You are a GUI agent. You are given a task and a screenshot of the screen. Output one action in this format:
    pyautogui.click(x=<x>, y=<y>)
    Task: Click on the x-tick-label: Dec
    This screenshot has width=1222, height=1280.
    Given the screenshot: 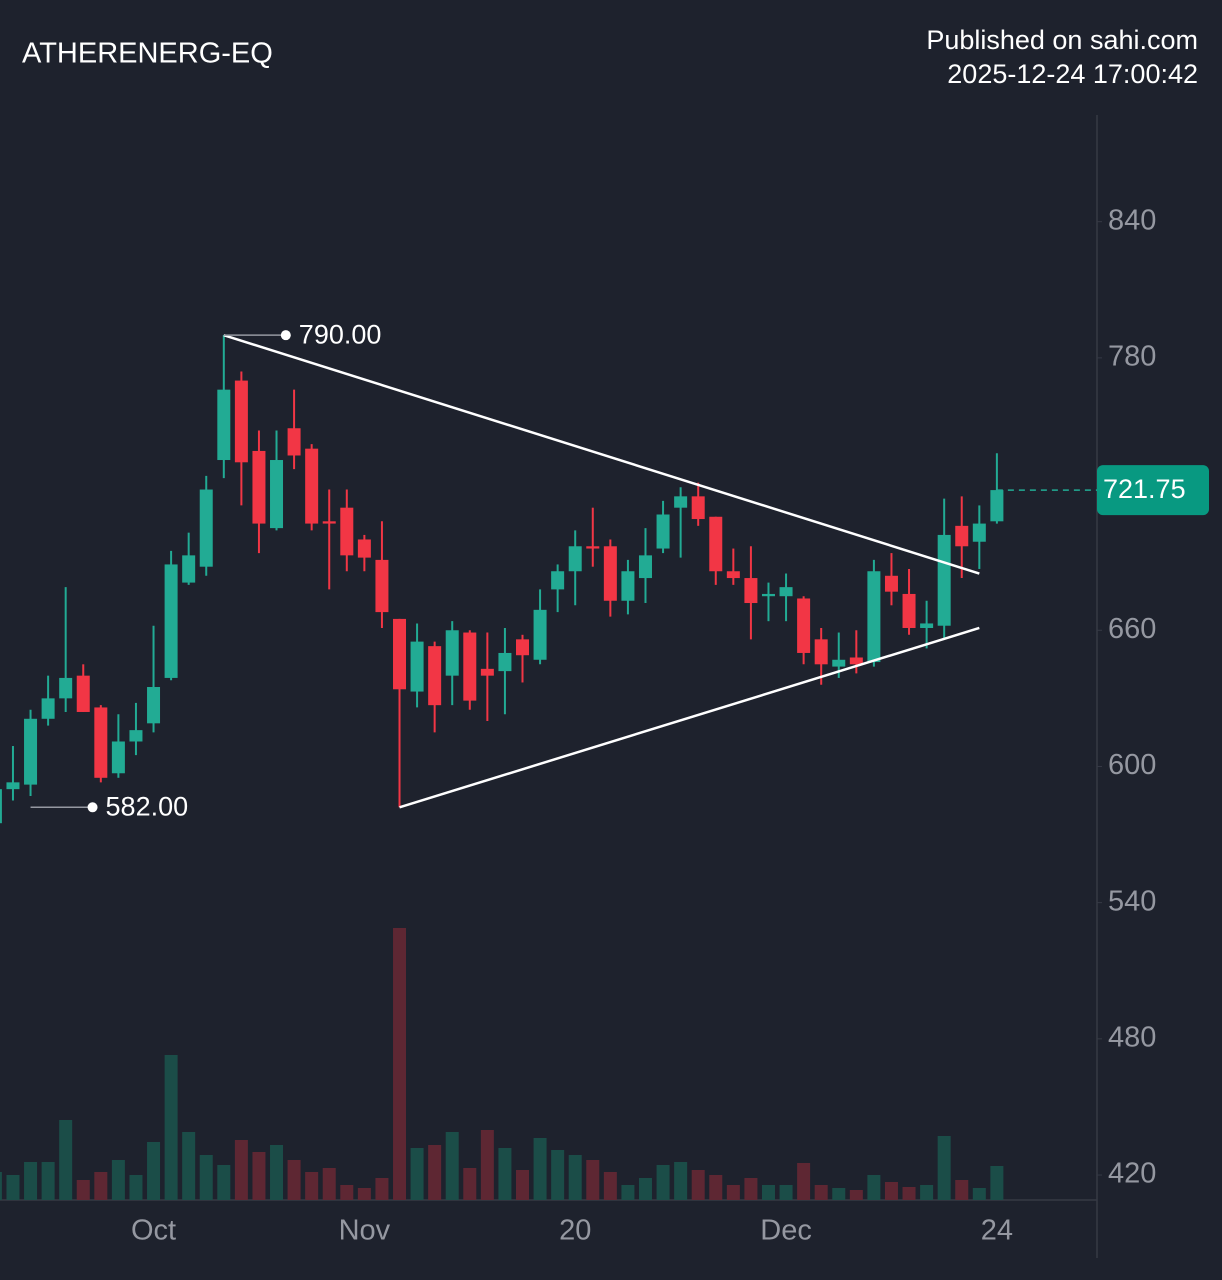 What is the action you would take?
    pyautogui.click(x=786, y=1231)
    